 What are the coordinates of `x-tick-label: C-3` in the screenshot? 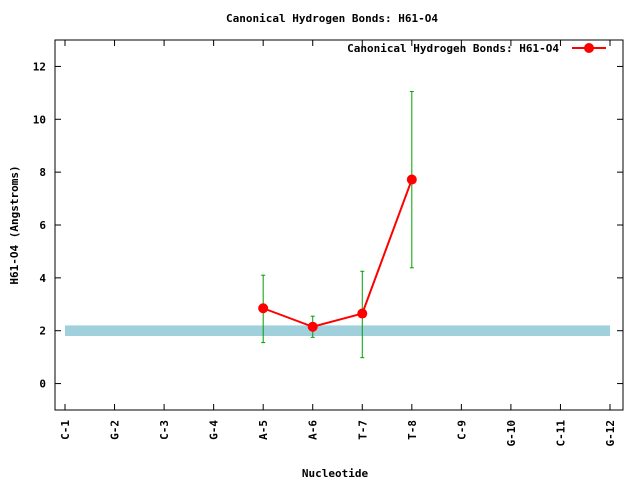 It's located at (164, 430).